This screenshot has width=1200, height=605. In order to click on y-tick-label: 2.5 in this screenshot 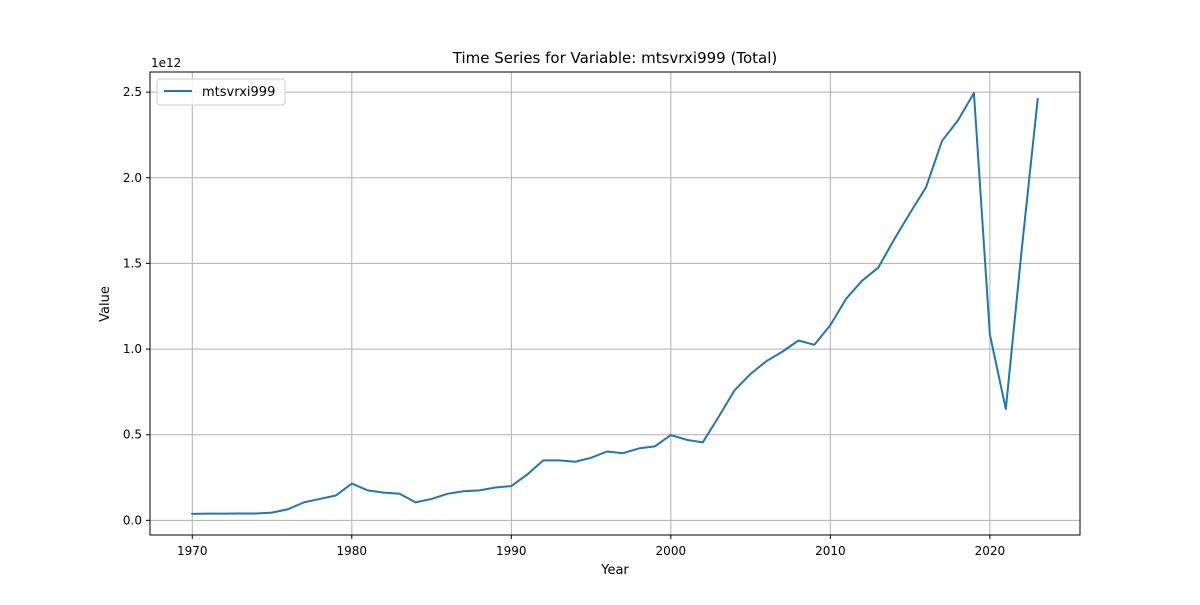, I will do `click(132, 92)`.